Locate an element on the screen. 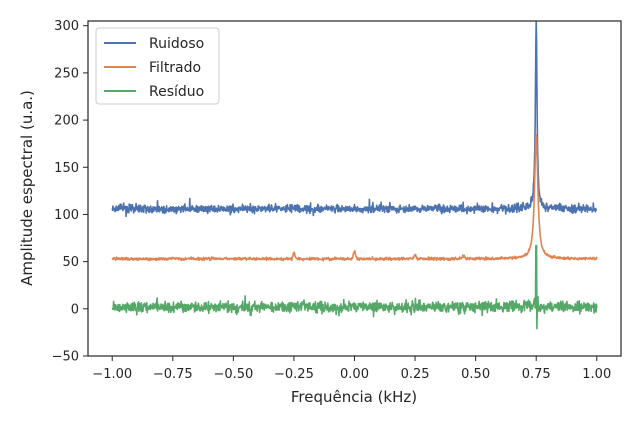 This screenshot has height=426, width=639. y-tick-label: 250 is located at coordinates (66, 73).